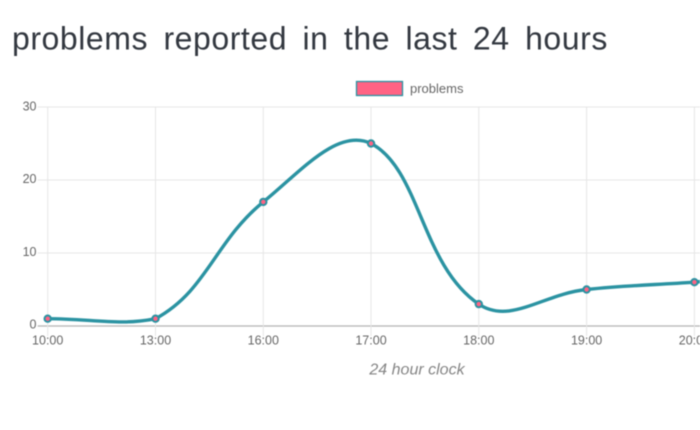  I want to click on svg-text: 0, so click(33, 325).